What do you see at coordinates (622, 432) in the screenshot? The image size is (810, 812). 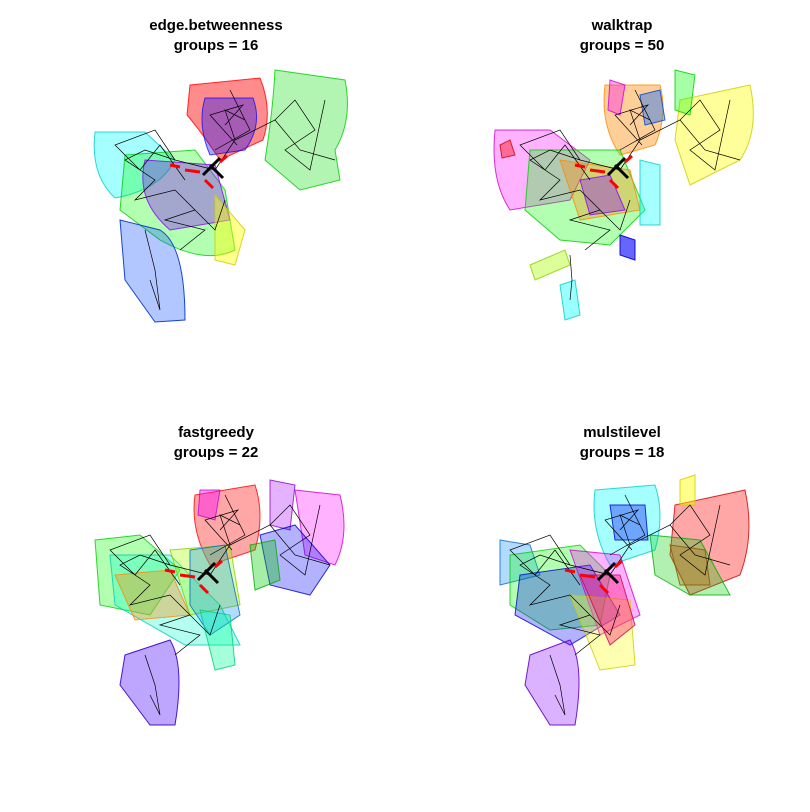 I see `panel-title-method: mulstilevel` at bounding box center [622, 432].